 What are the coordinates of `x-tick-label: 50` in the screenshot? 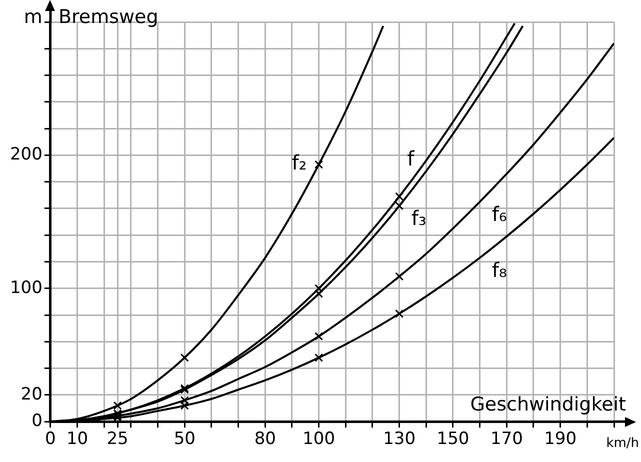 It's located at (185, 439).